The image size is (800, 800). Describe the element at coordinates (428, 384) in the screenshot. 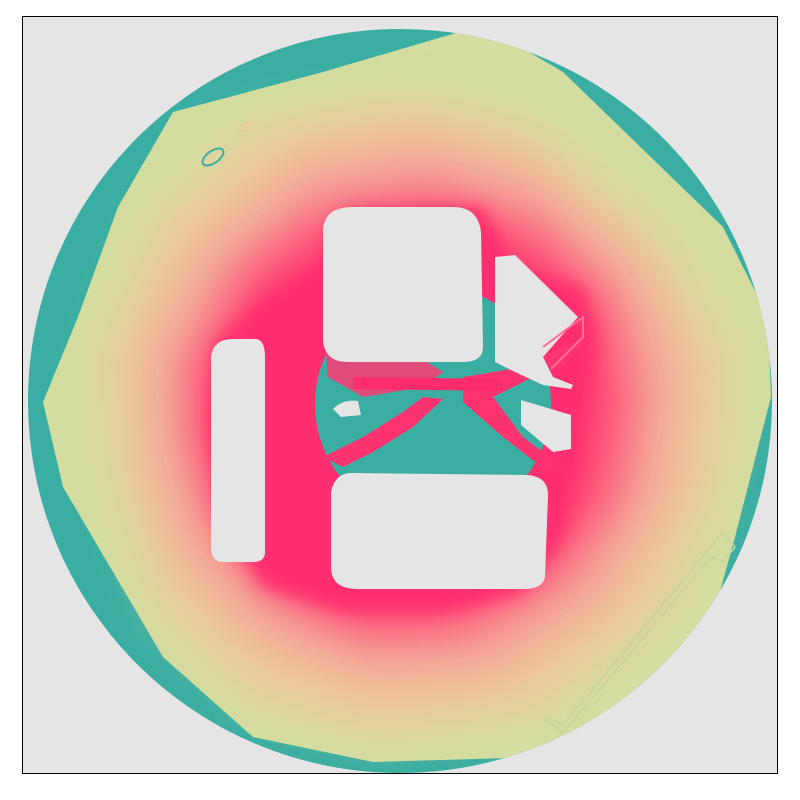

I see `cross-strand-horizontal` at that location.